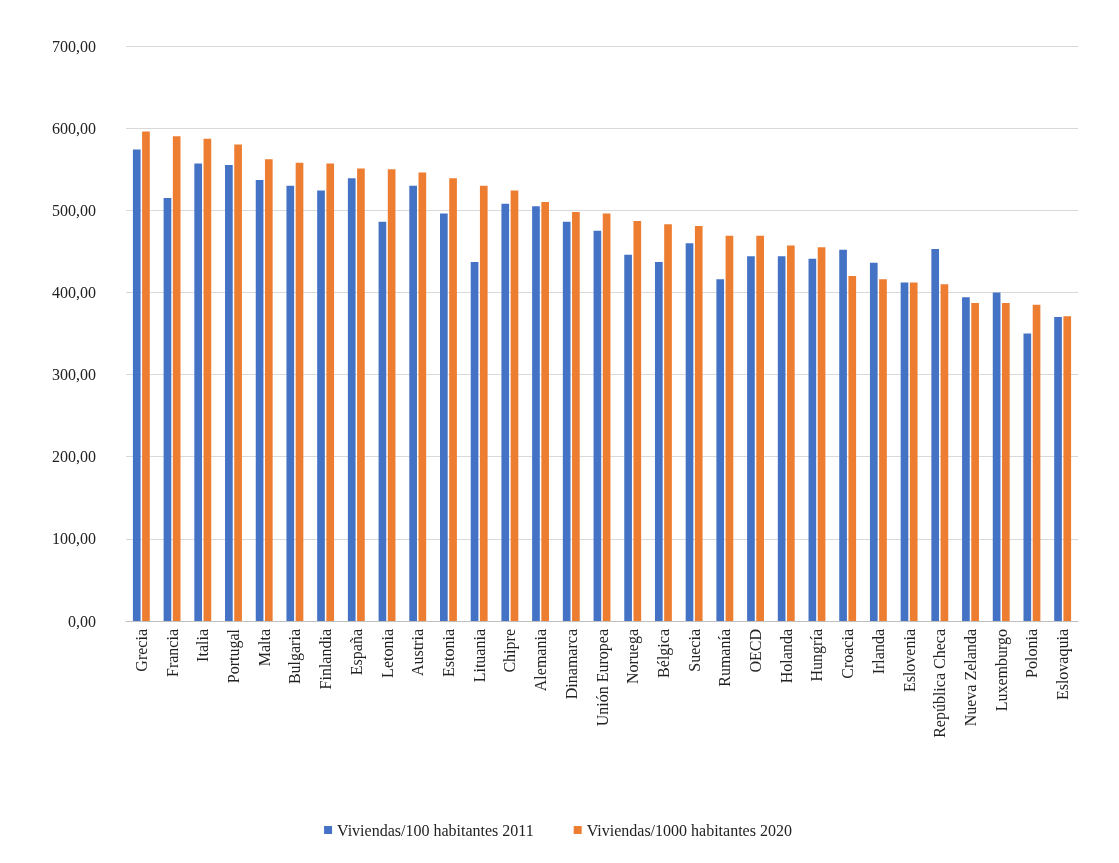 The width and height of the screenshot is (1119, 863). What do you see at coordinates (756, 651) in the screenshot?
I see `x-tick-label: OECD` at bounding box center [756, 651].